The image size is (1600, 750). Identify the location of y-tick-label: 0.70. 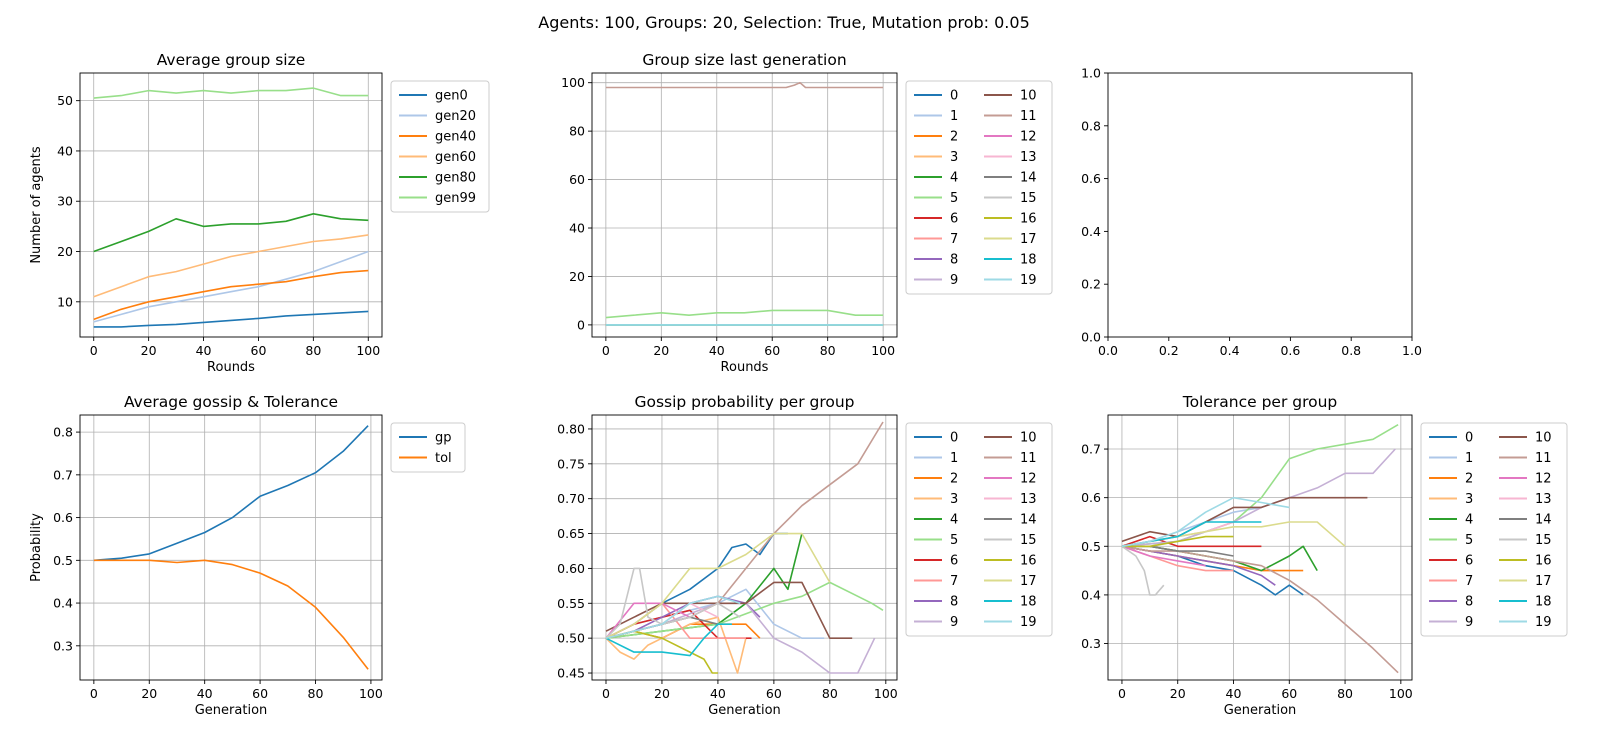
(571, 498).